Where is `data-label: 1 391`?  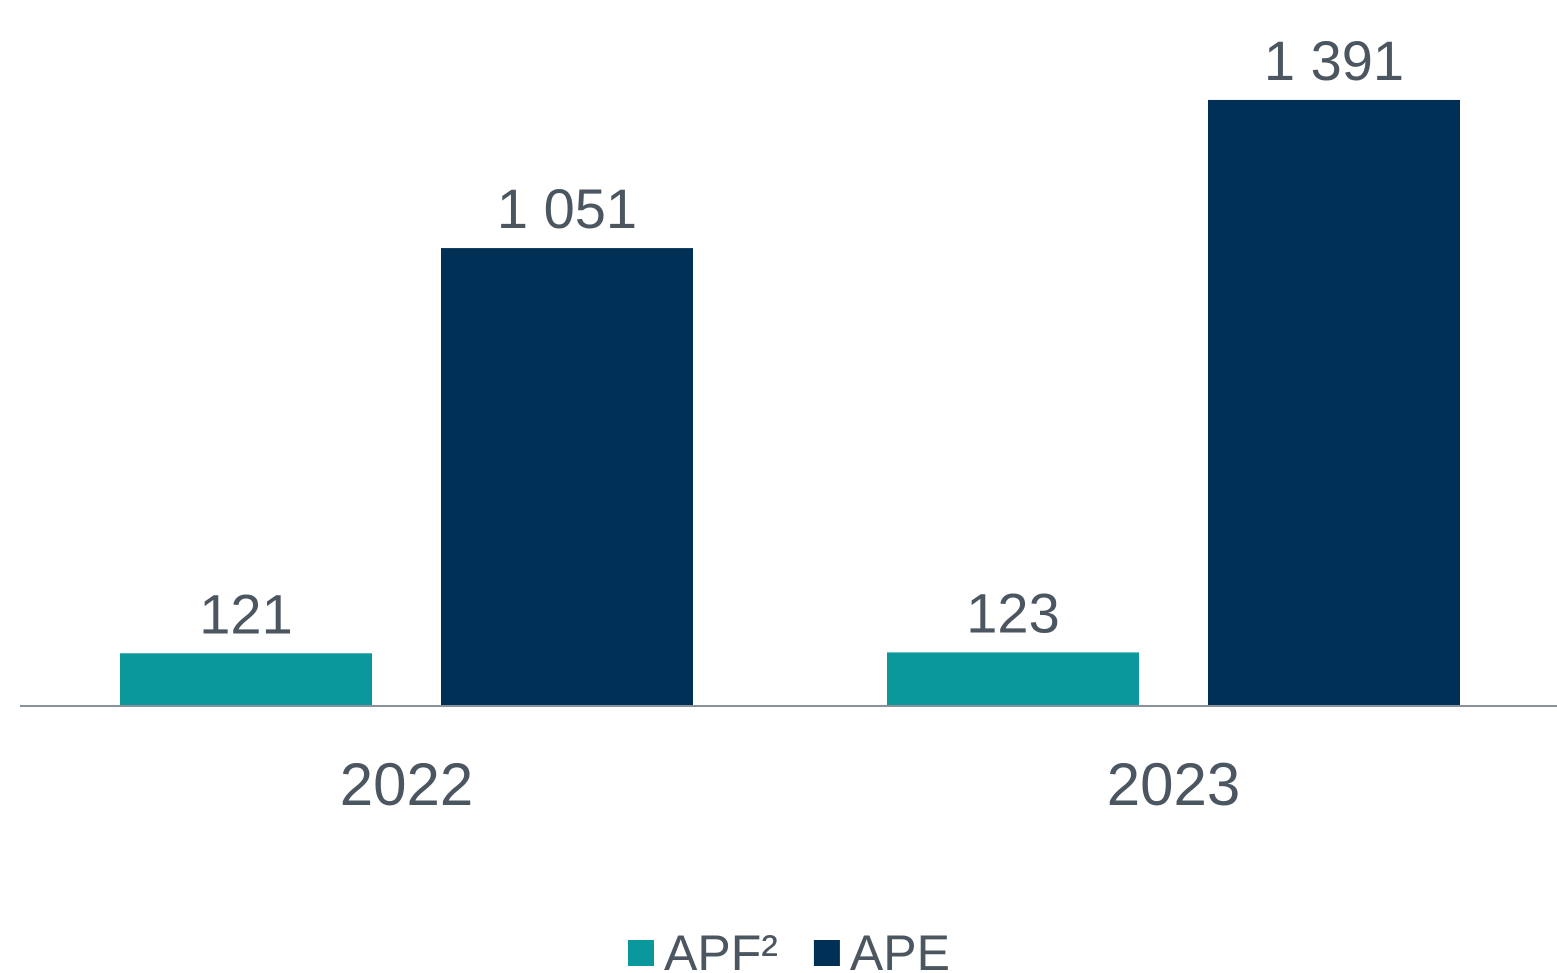
data-label: 1 391 is located at coordinates (1334, 60).